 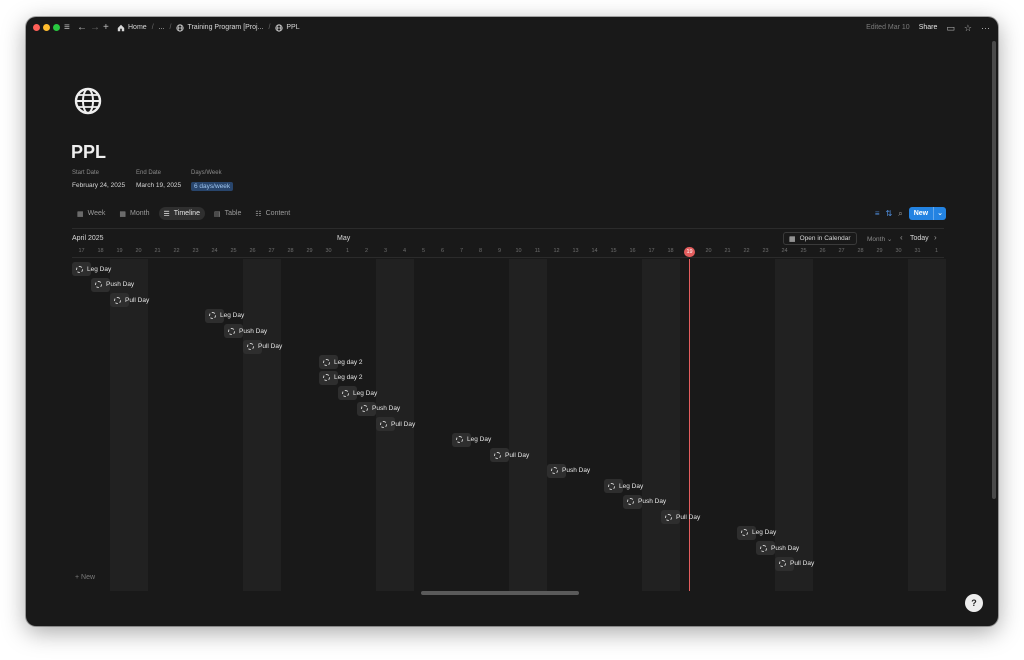 I want to click on weekend-column, so click(x=262, y=425).